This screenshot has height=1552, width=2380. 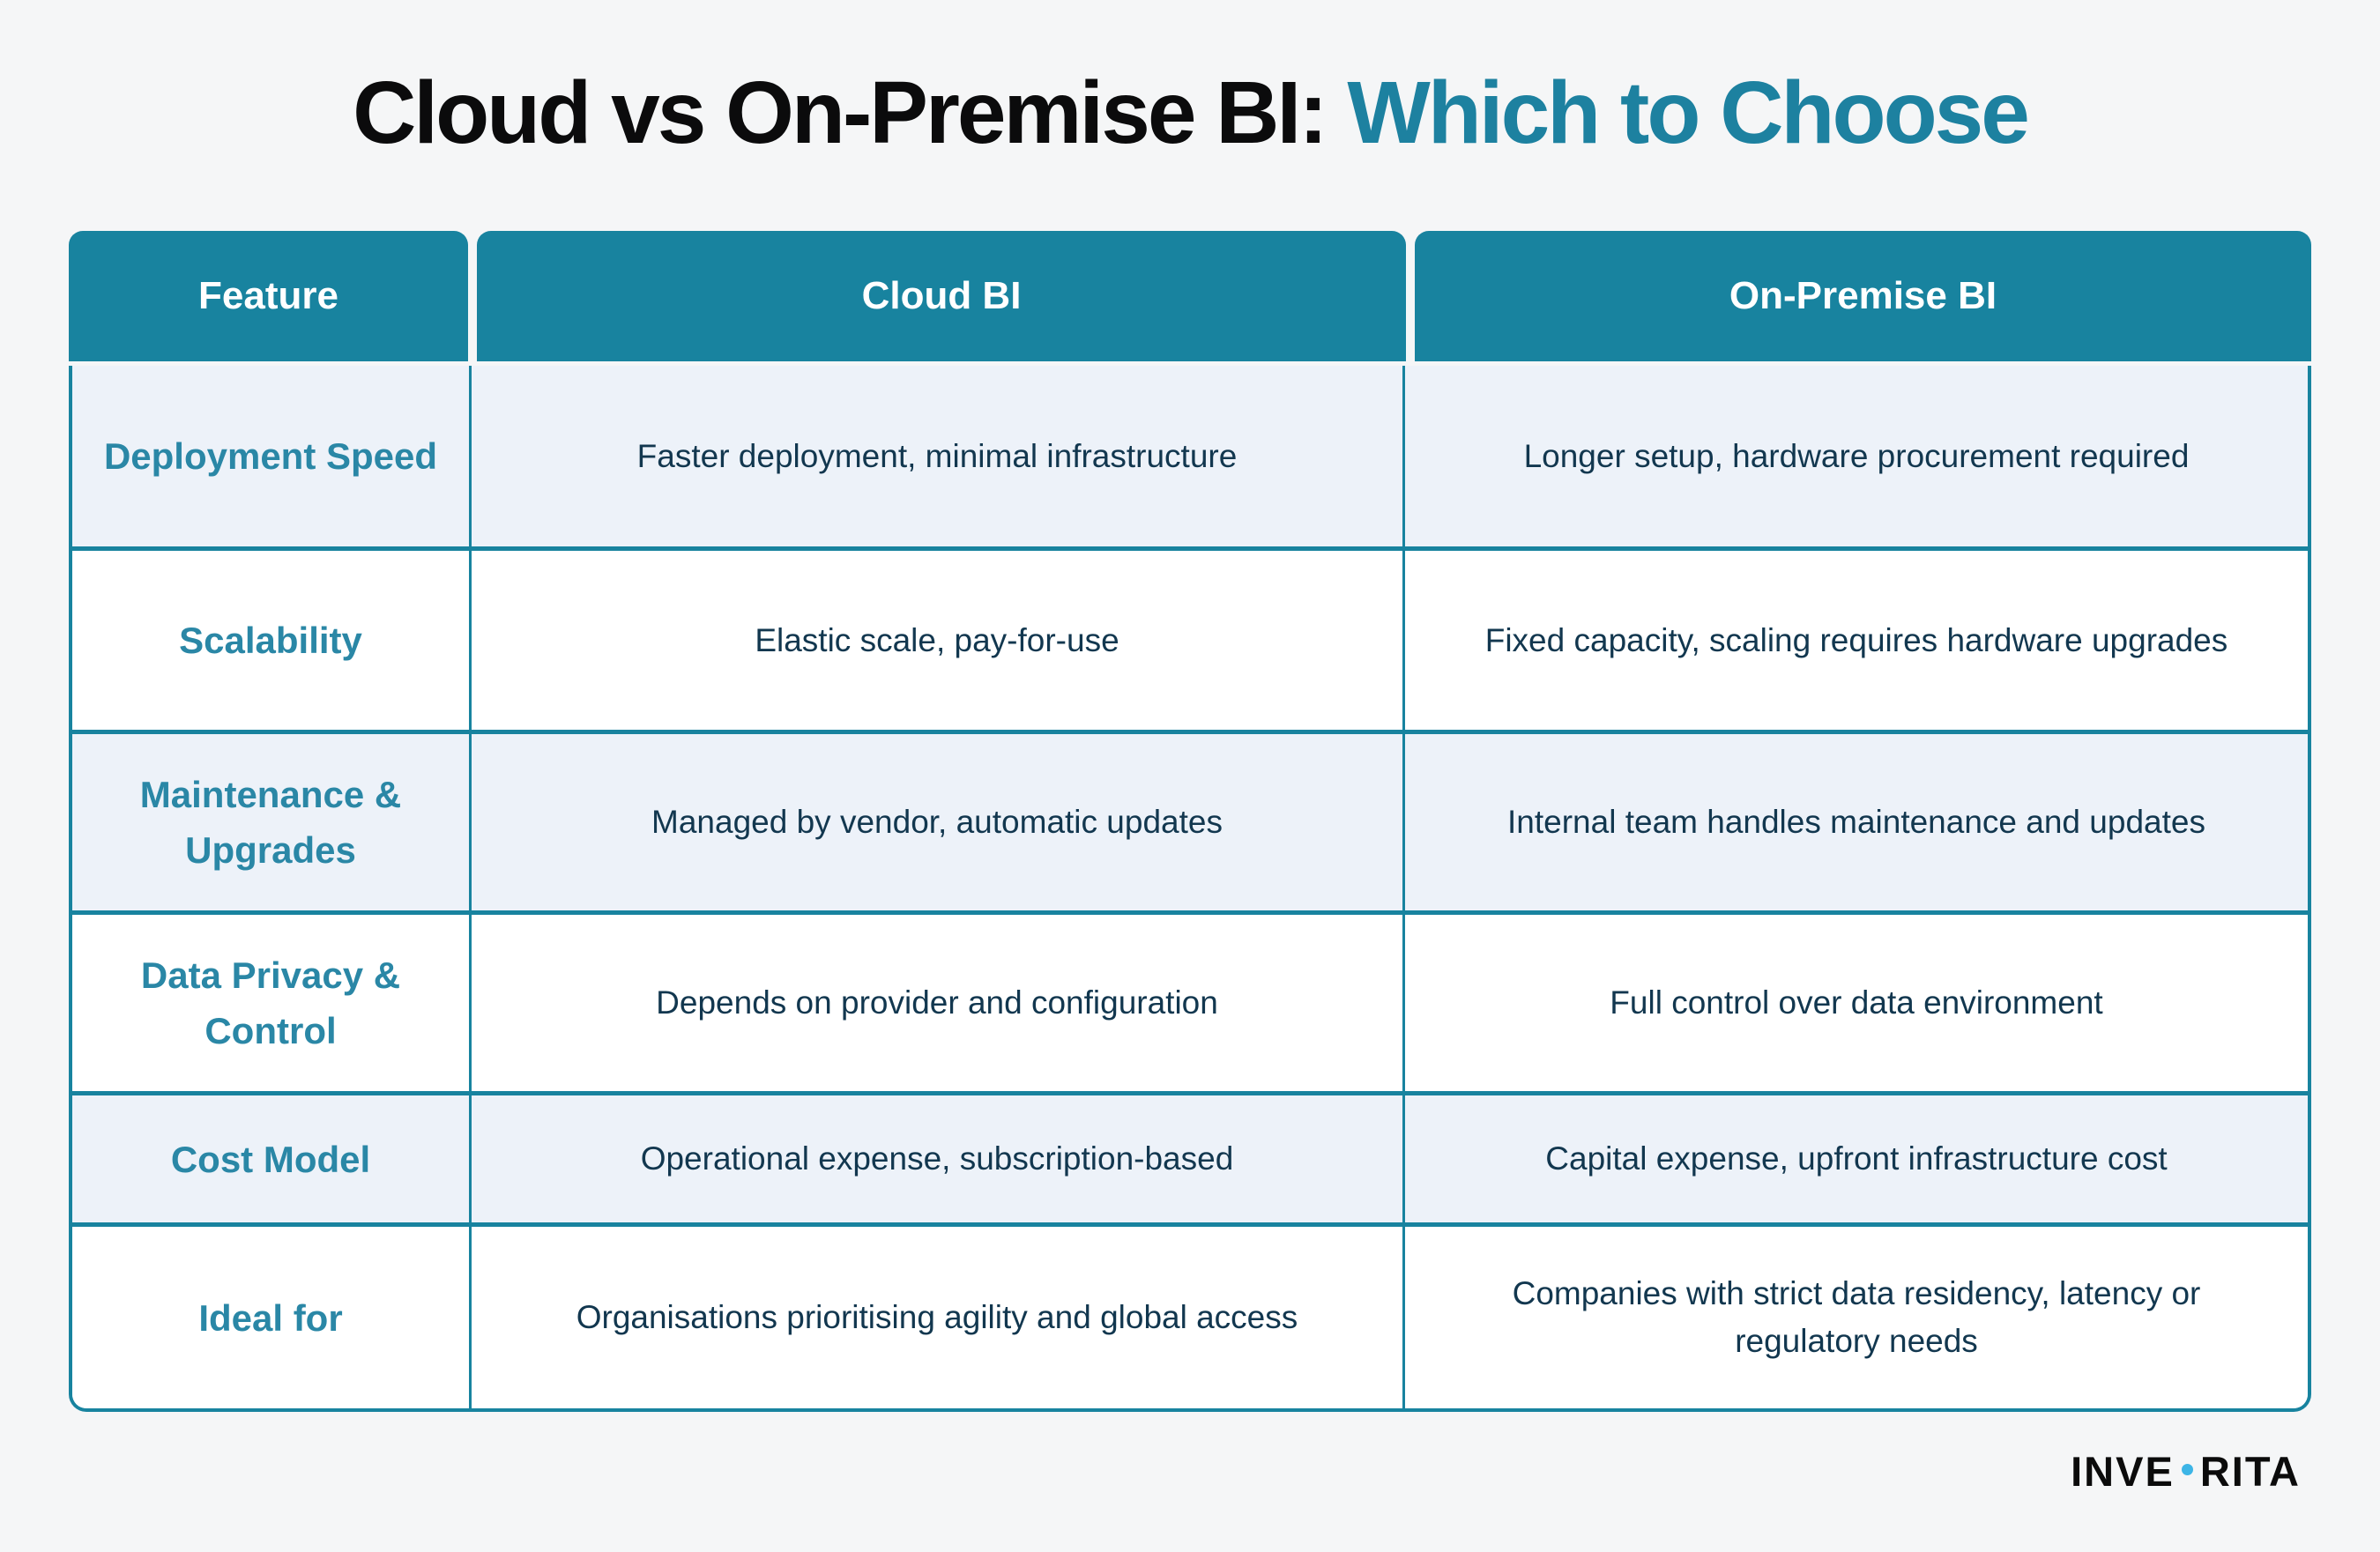 I want to click on column-header-cloud-bi: Cloud BI, so click(x=941, y=296).